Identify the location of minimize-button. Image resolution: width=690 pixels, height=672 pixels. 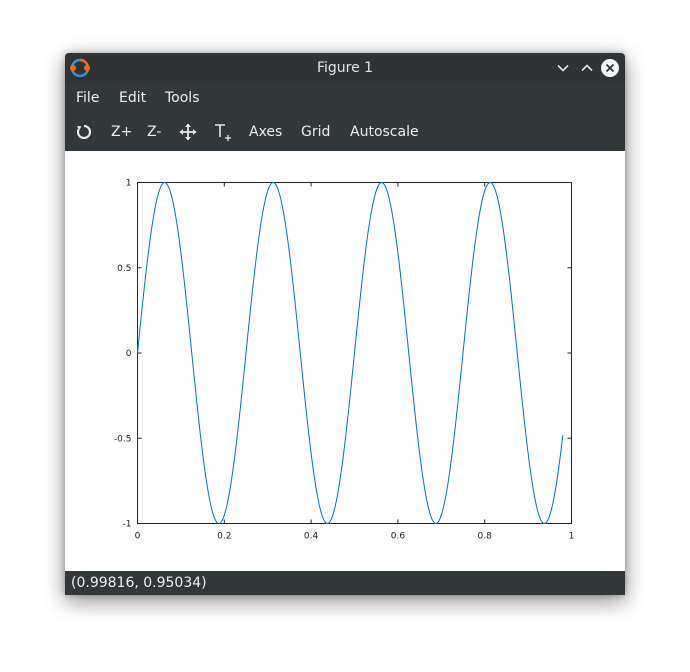
(563, 68).